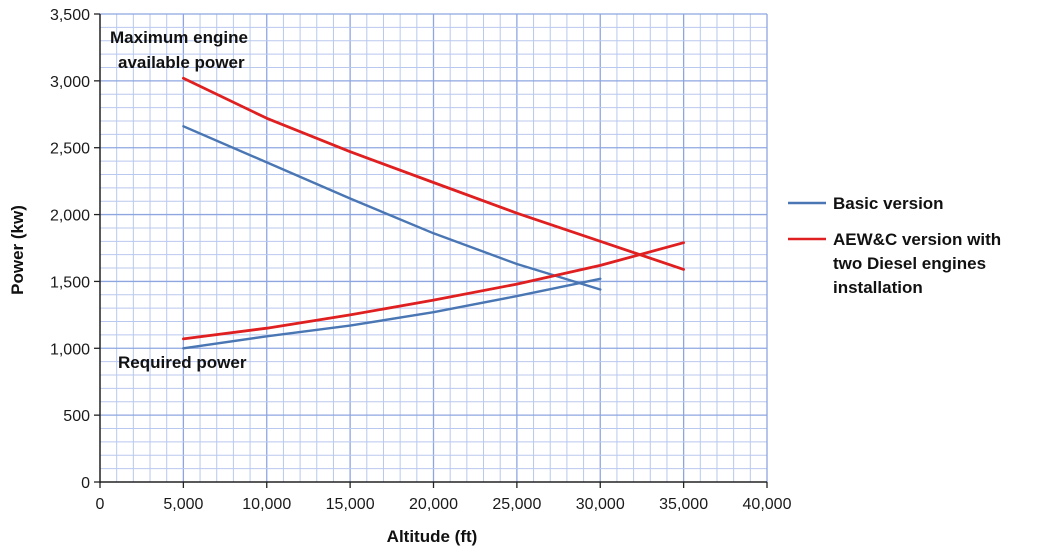 The image size is (1044, 551). Describe the element at coordinates (432, 536) in the screenshot. I see `x-axis-title: Altitude (ft)` at that location.